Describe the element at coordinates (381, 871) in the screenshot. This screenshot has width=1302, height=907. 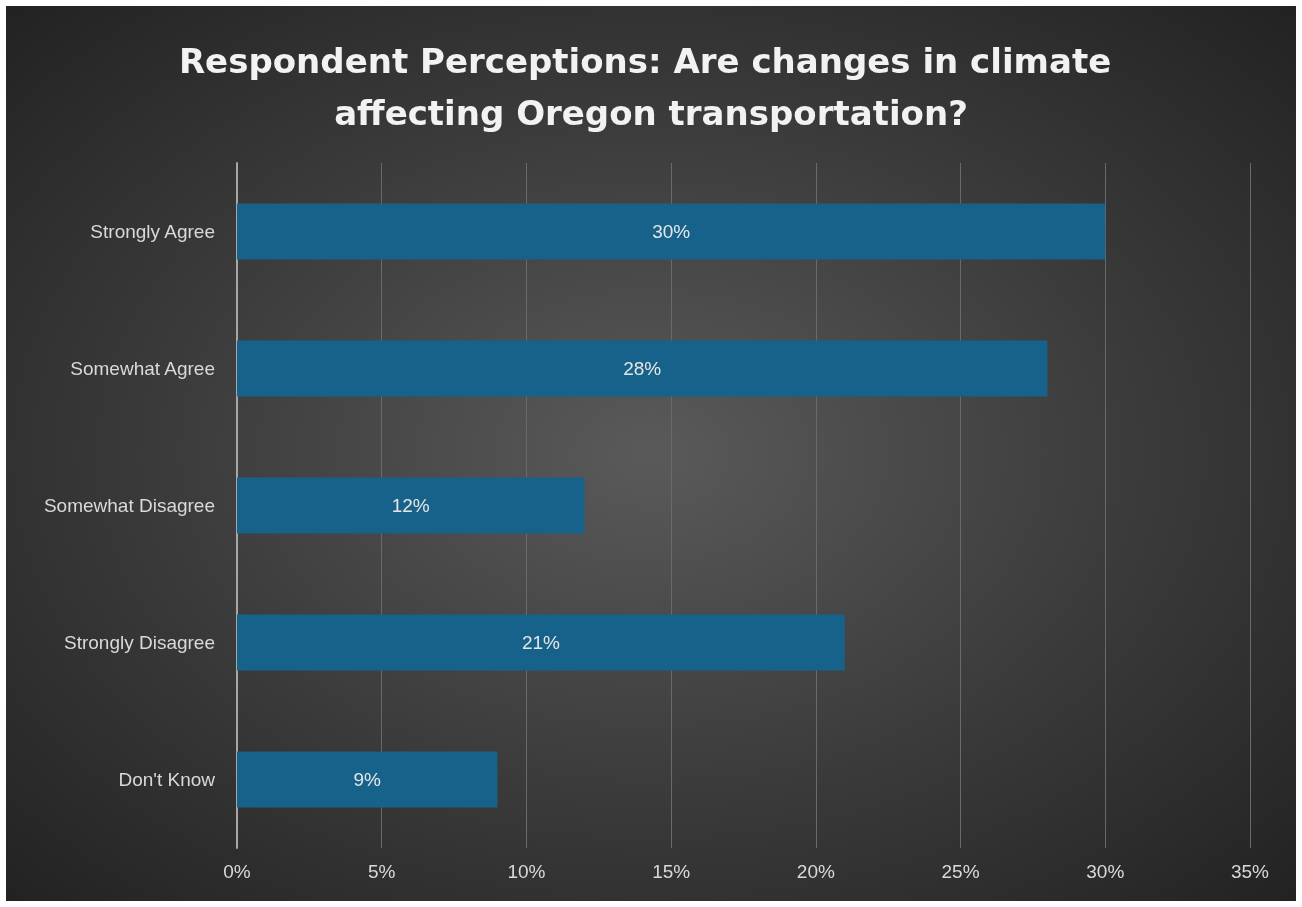
I see `x-tick-label: 5%` at that location.